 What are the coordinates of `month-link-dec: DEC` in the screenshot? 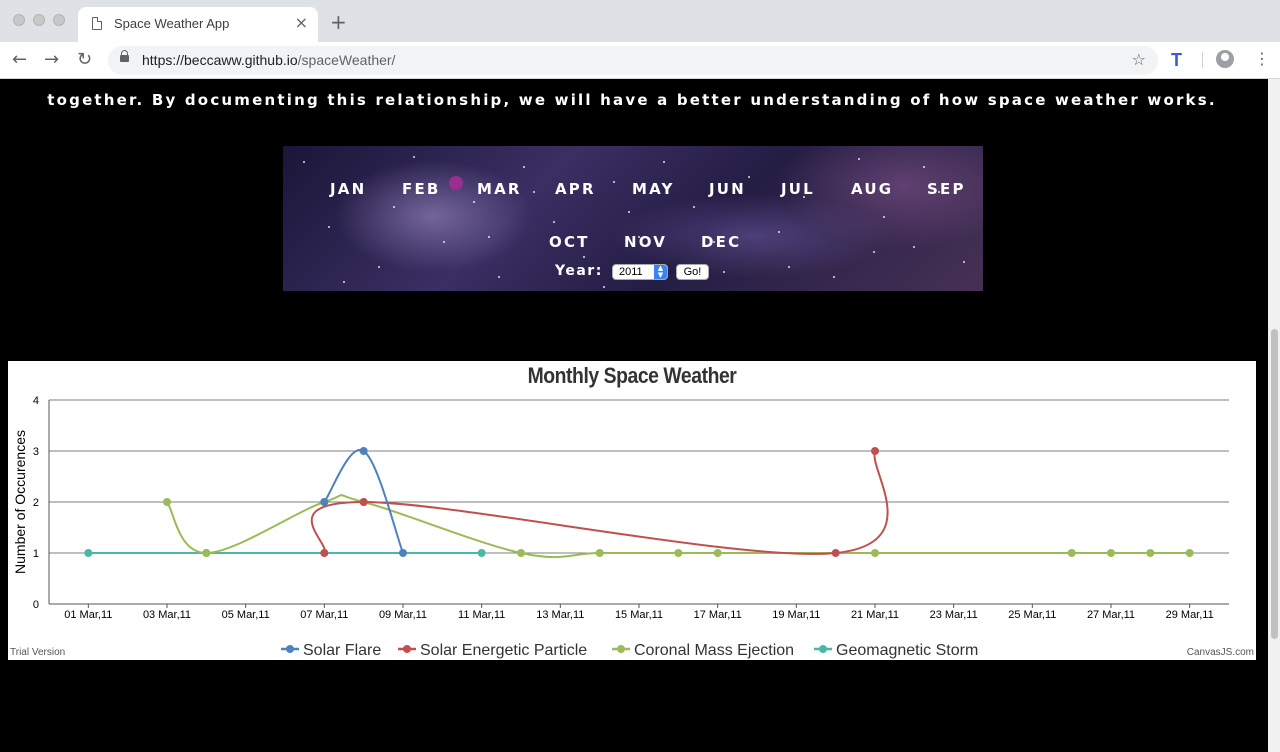 It's located at (721, 242).